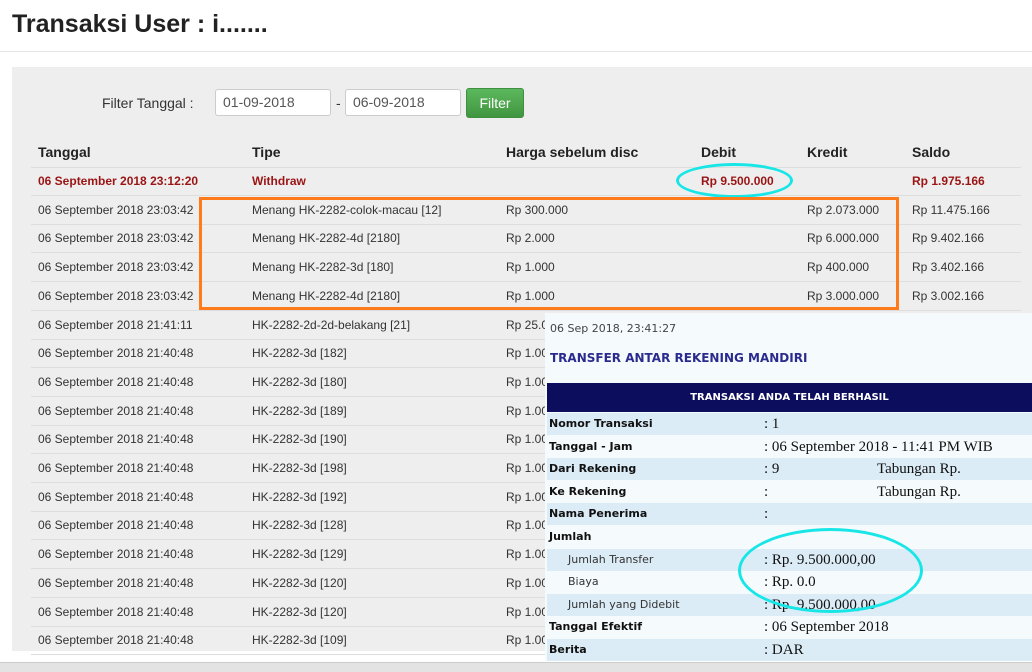 The image size is (1032, 672). I want to click on cell-saldo: Rp 9.402.166, so click(948, 238).